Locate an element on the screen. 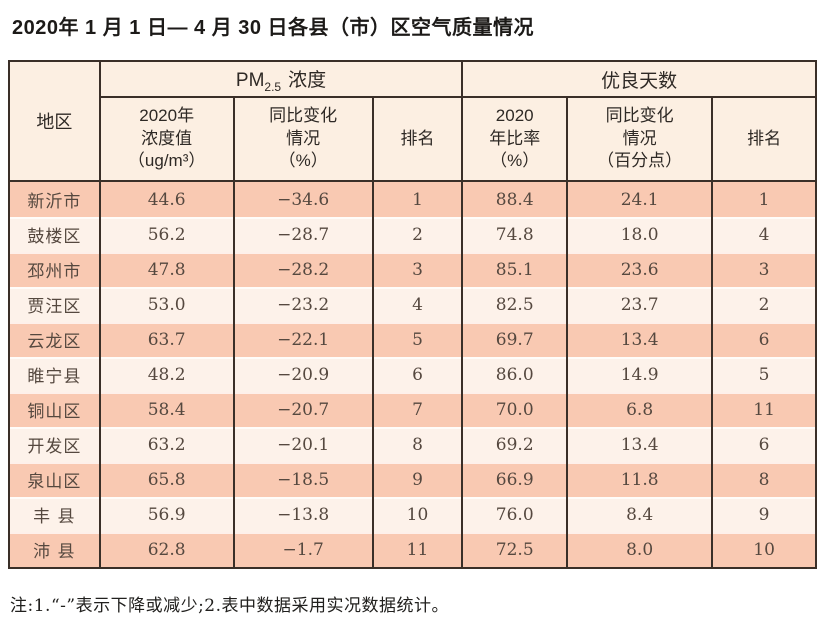  table-row: 丰 县 56.9 −13.8 10 76.0 8.4 9 is located at coordinates (412, 514).